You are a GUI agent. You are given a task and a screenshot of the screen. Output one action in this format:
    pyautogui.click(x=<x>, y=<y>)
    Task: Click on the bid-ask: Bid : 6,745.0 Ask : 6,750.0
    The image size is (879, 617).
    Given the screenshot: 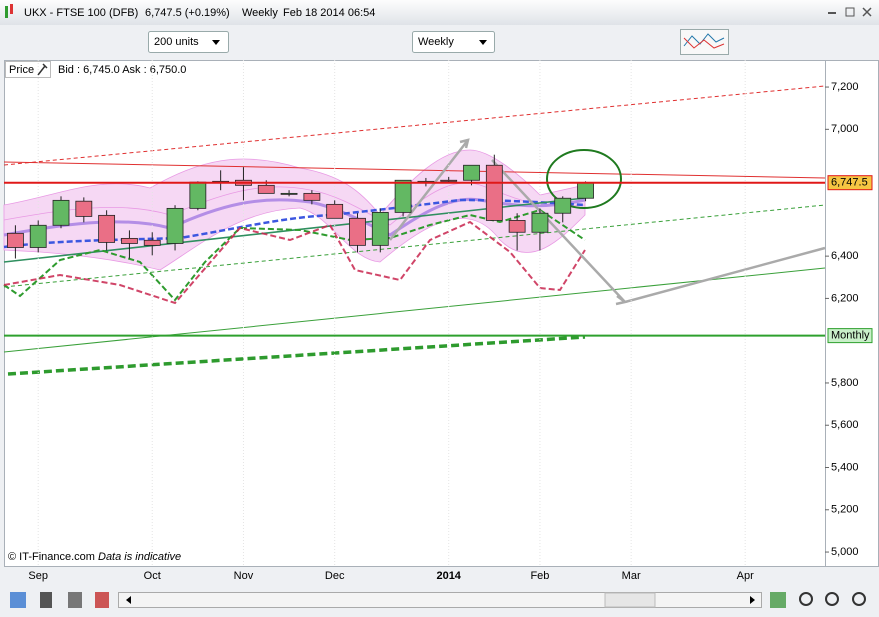 What is the action you would take?
    pyautogui.click(x=122, y=70)
    